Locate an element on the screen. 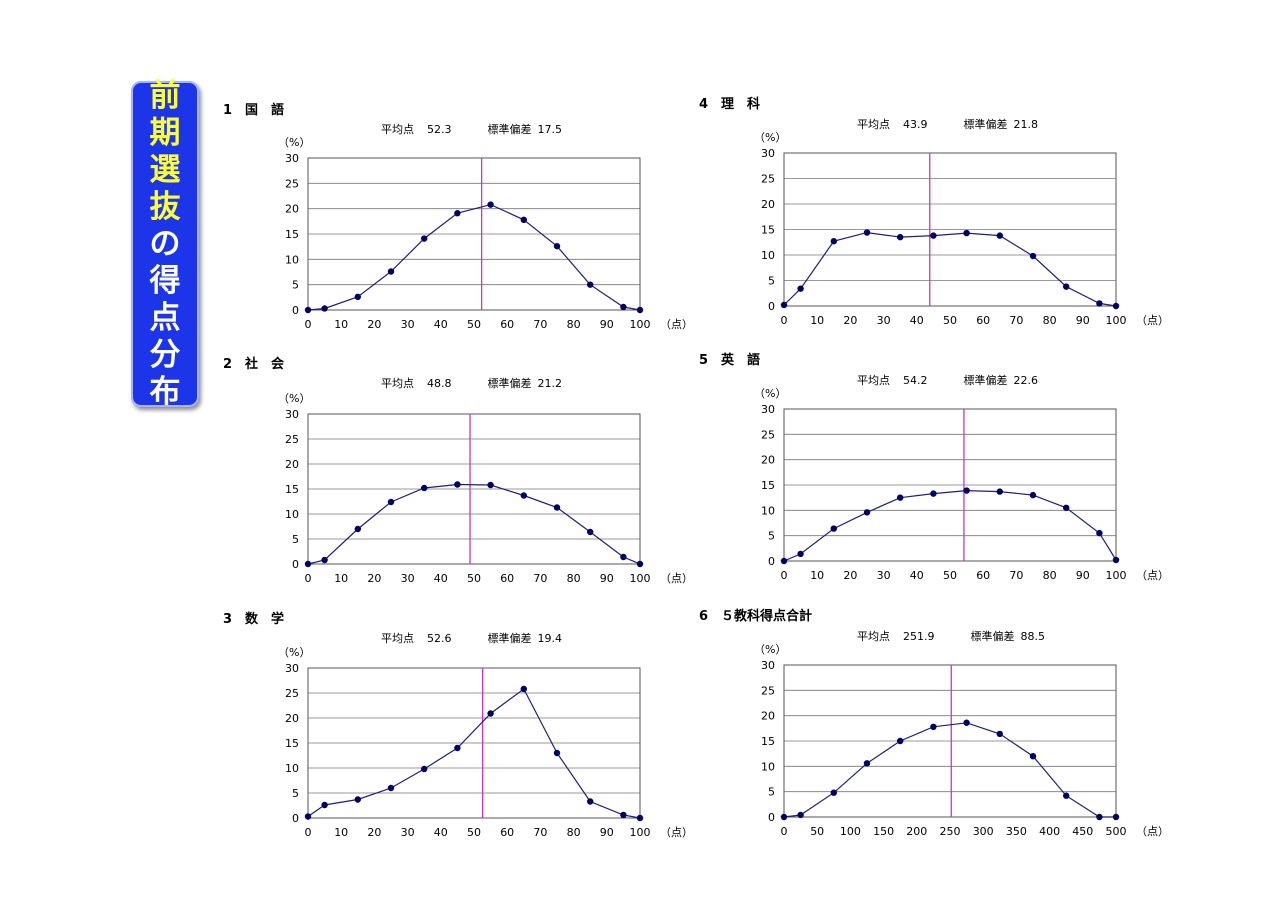  section-heading: 3 数 学 is located at coordinates (254, 619).